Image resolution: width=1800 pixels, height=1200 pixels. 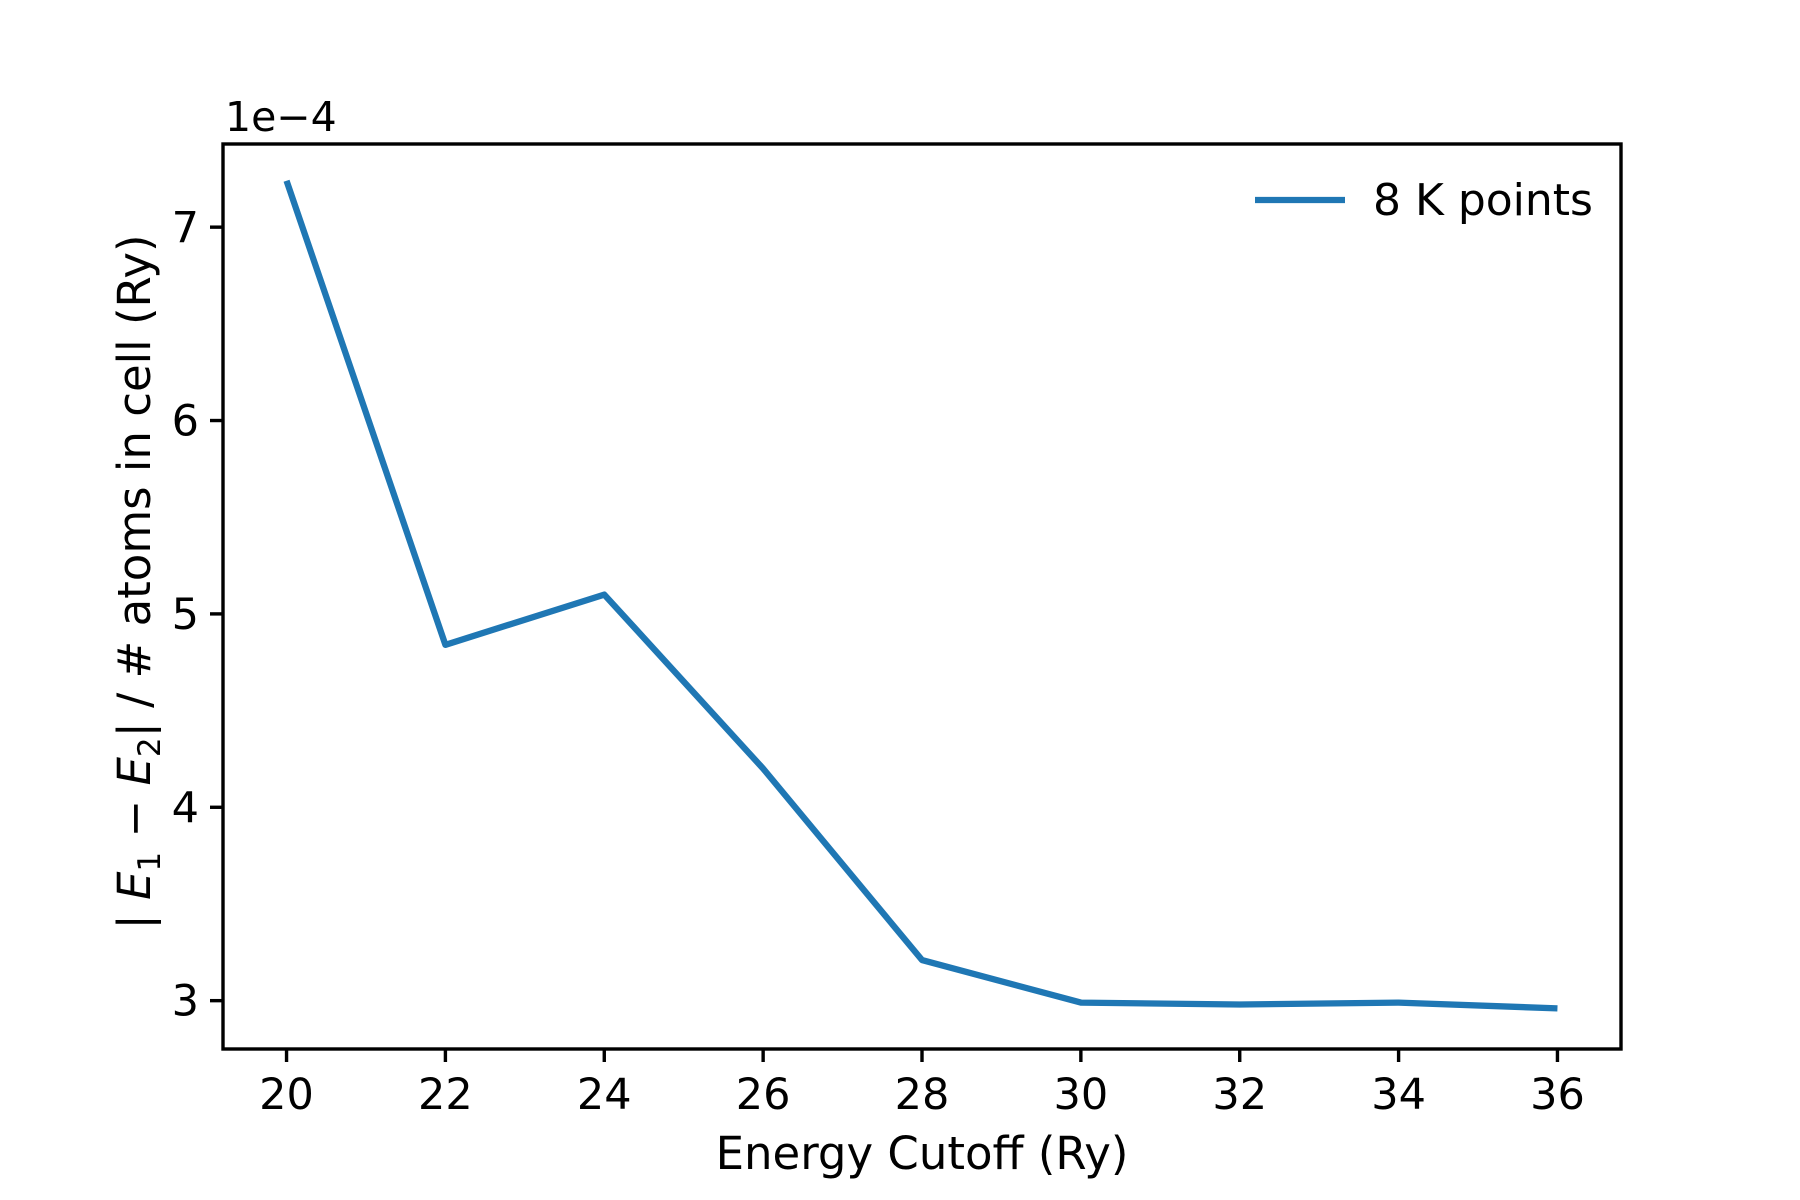 I want to click on x-tick-label: 26, so click(x=763, y=1095).